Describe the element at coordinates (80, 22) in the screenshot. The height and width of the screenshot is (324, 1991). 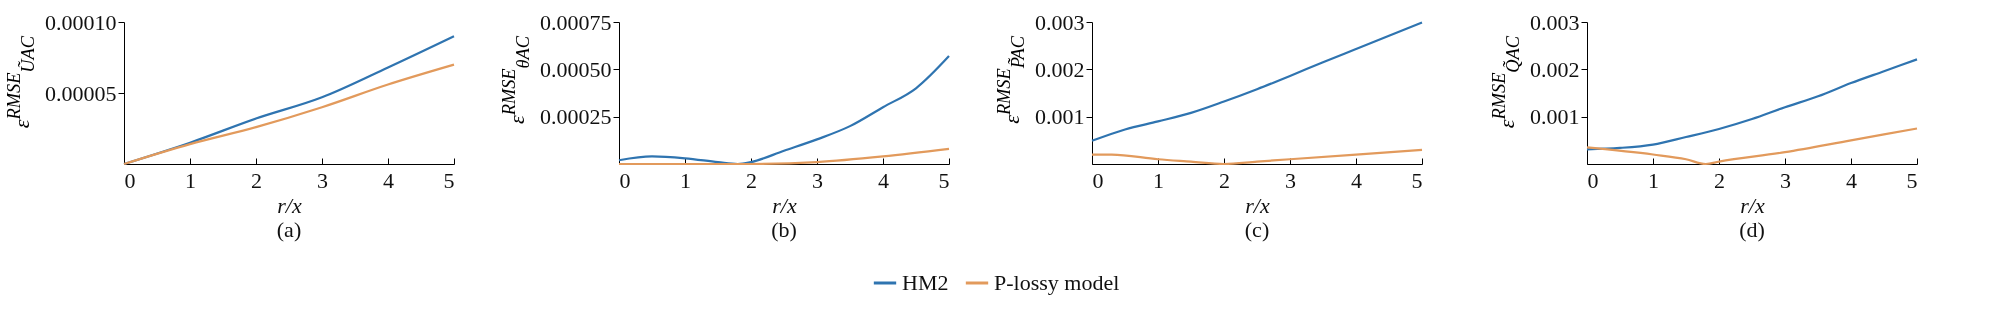
I see `y-tick-label: 0.00010` at that location.